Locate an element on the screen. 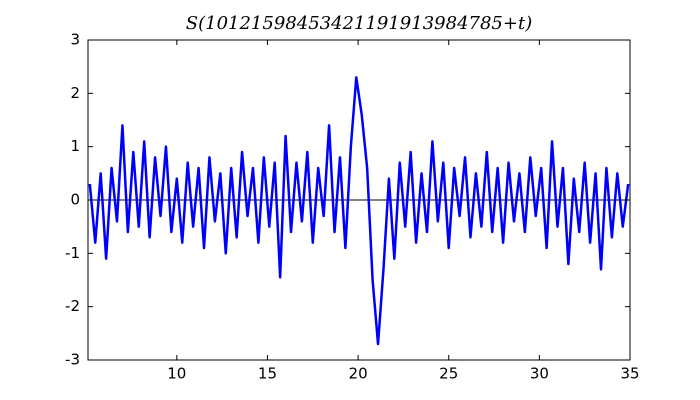 This screenshot has width=700, height=400. y-tick-label: -2 is located at coordinates (72, 306).